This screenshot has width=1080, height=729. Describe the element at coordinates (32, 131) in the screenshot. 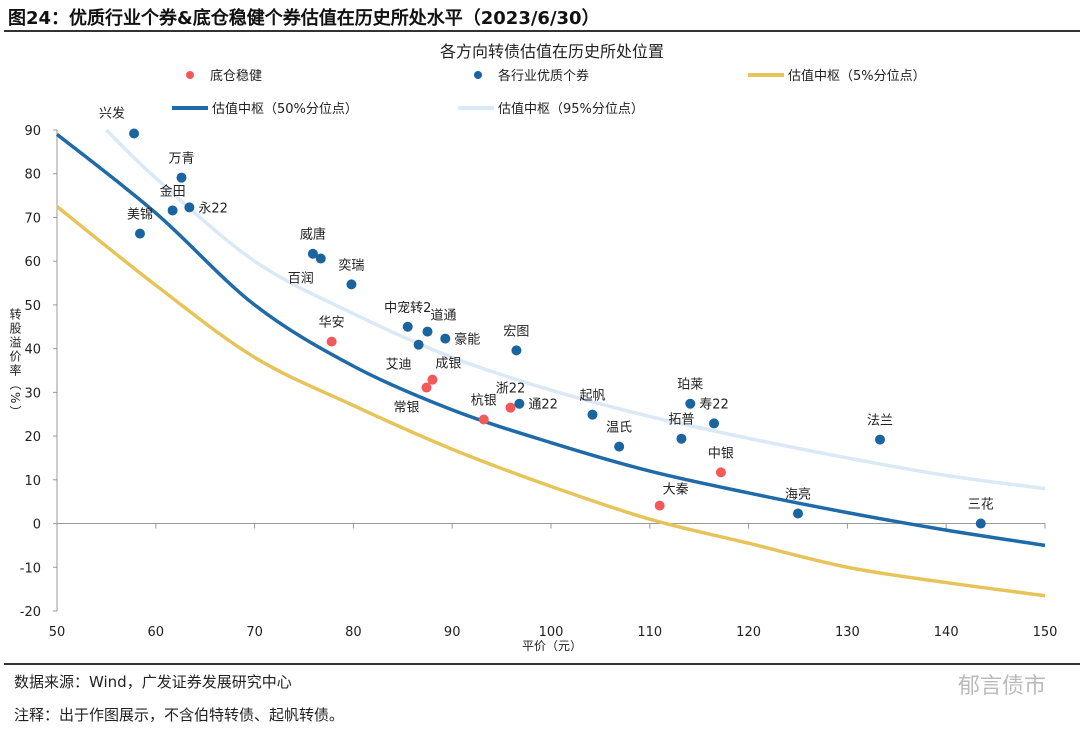

I see `y-tick-label: 90` at that location.